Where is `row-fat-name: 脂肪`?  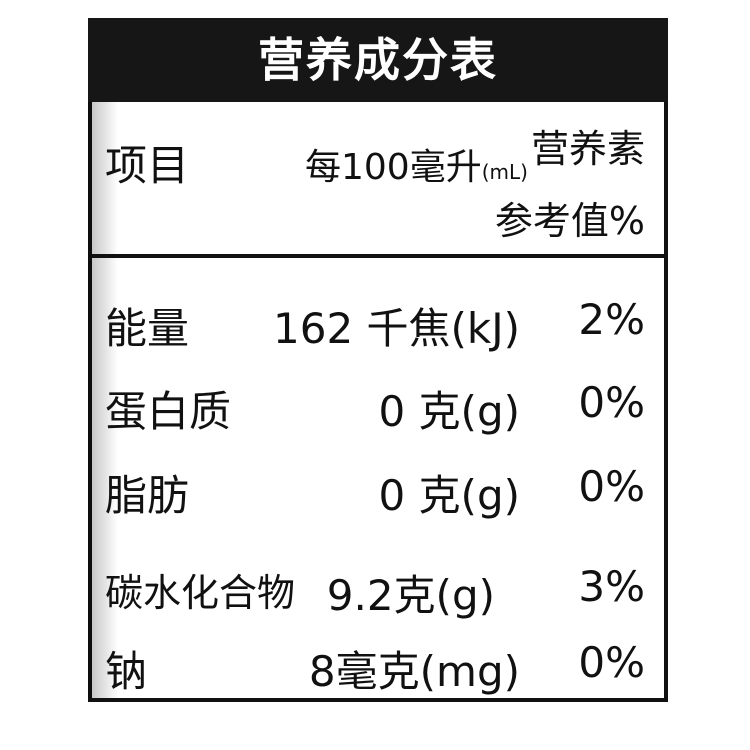 row-fat-name: 脂肪 is located at coordinates (147, 495).